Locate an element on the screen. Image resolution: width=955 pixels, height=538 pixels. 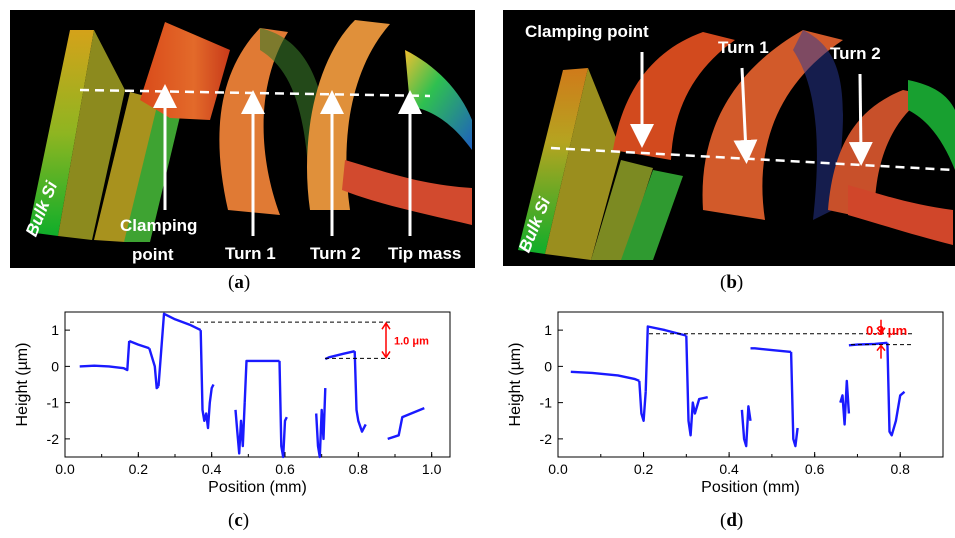
arrow-overlay-b is located at coordinates (752, 112).